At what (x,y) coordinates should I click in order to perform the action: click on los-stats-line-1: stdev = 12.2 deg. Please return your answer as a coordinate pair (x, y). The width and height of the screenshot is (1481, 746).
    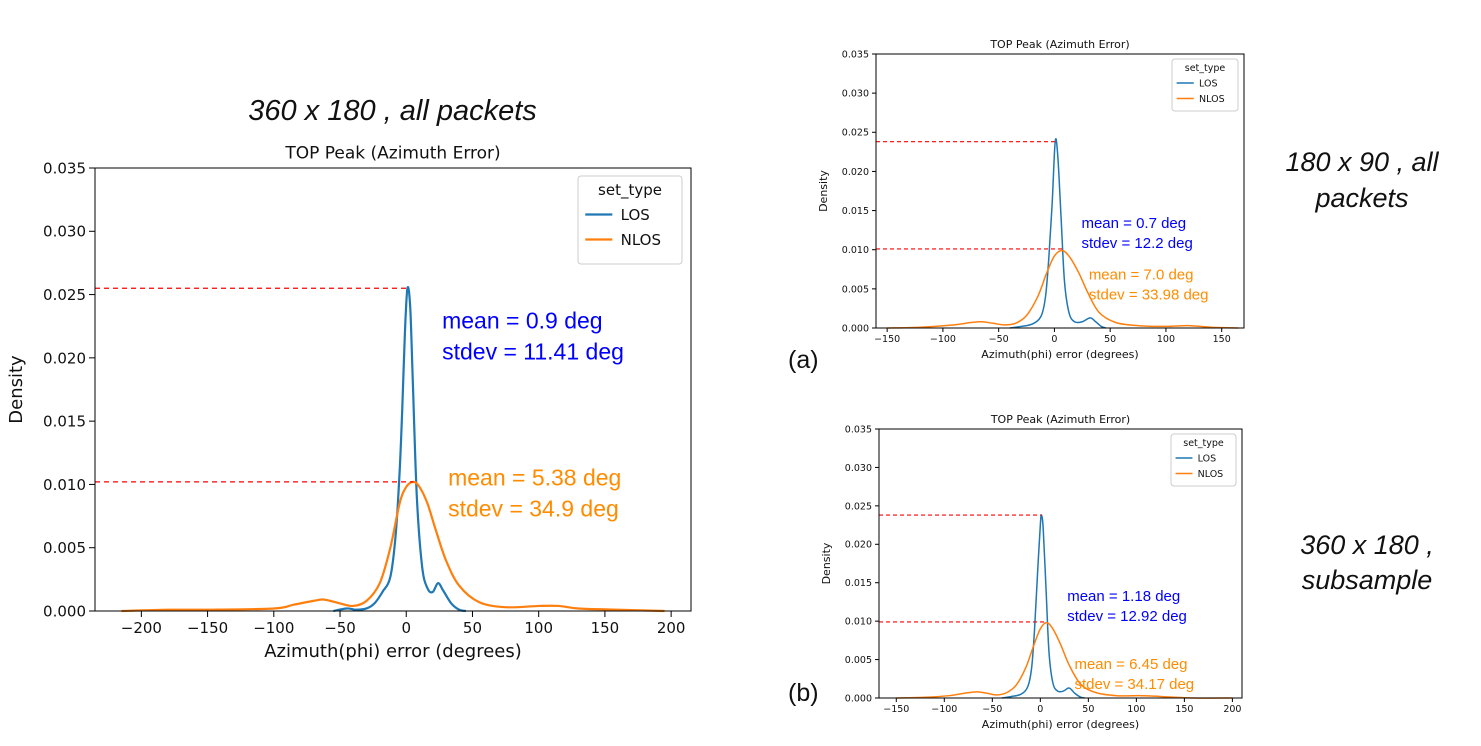
    Looking at the image, I should click on (1136, 243).